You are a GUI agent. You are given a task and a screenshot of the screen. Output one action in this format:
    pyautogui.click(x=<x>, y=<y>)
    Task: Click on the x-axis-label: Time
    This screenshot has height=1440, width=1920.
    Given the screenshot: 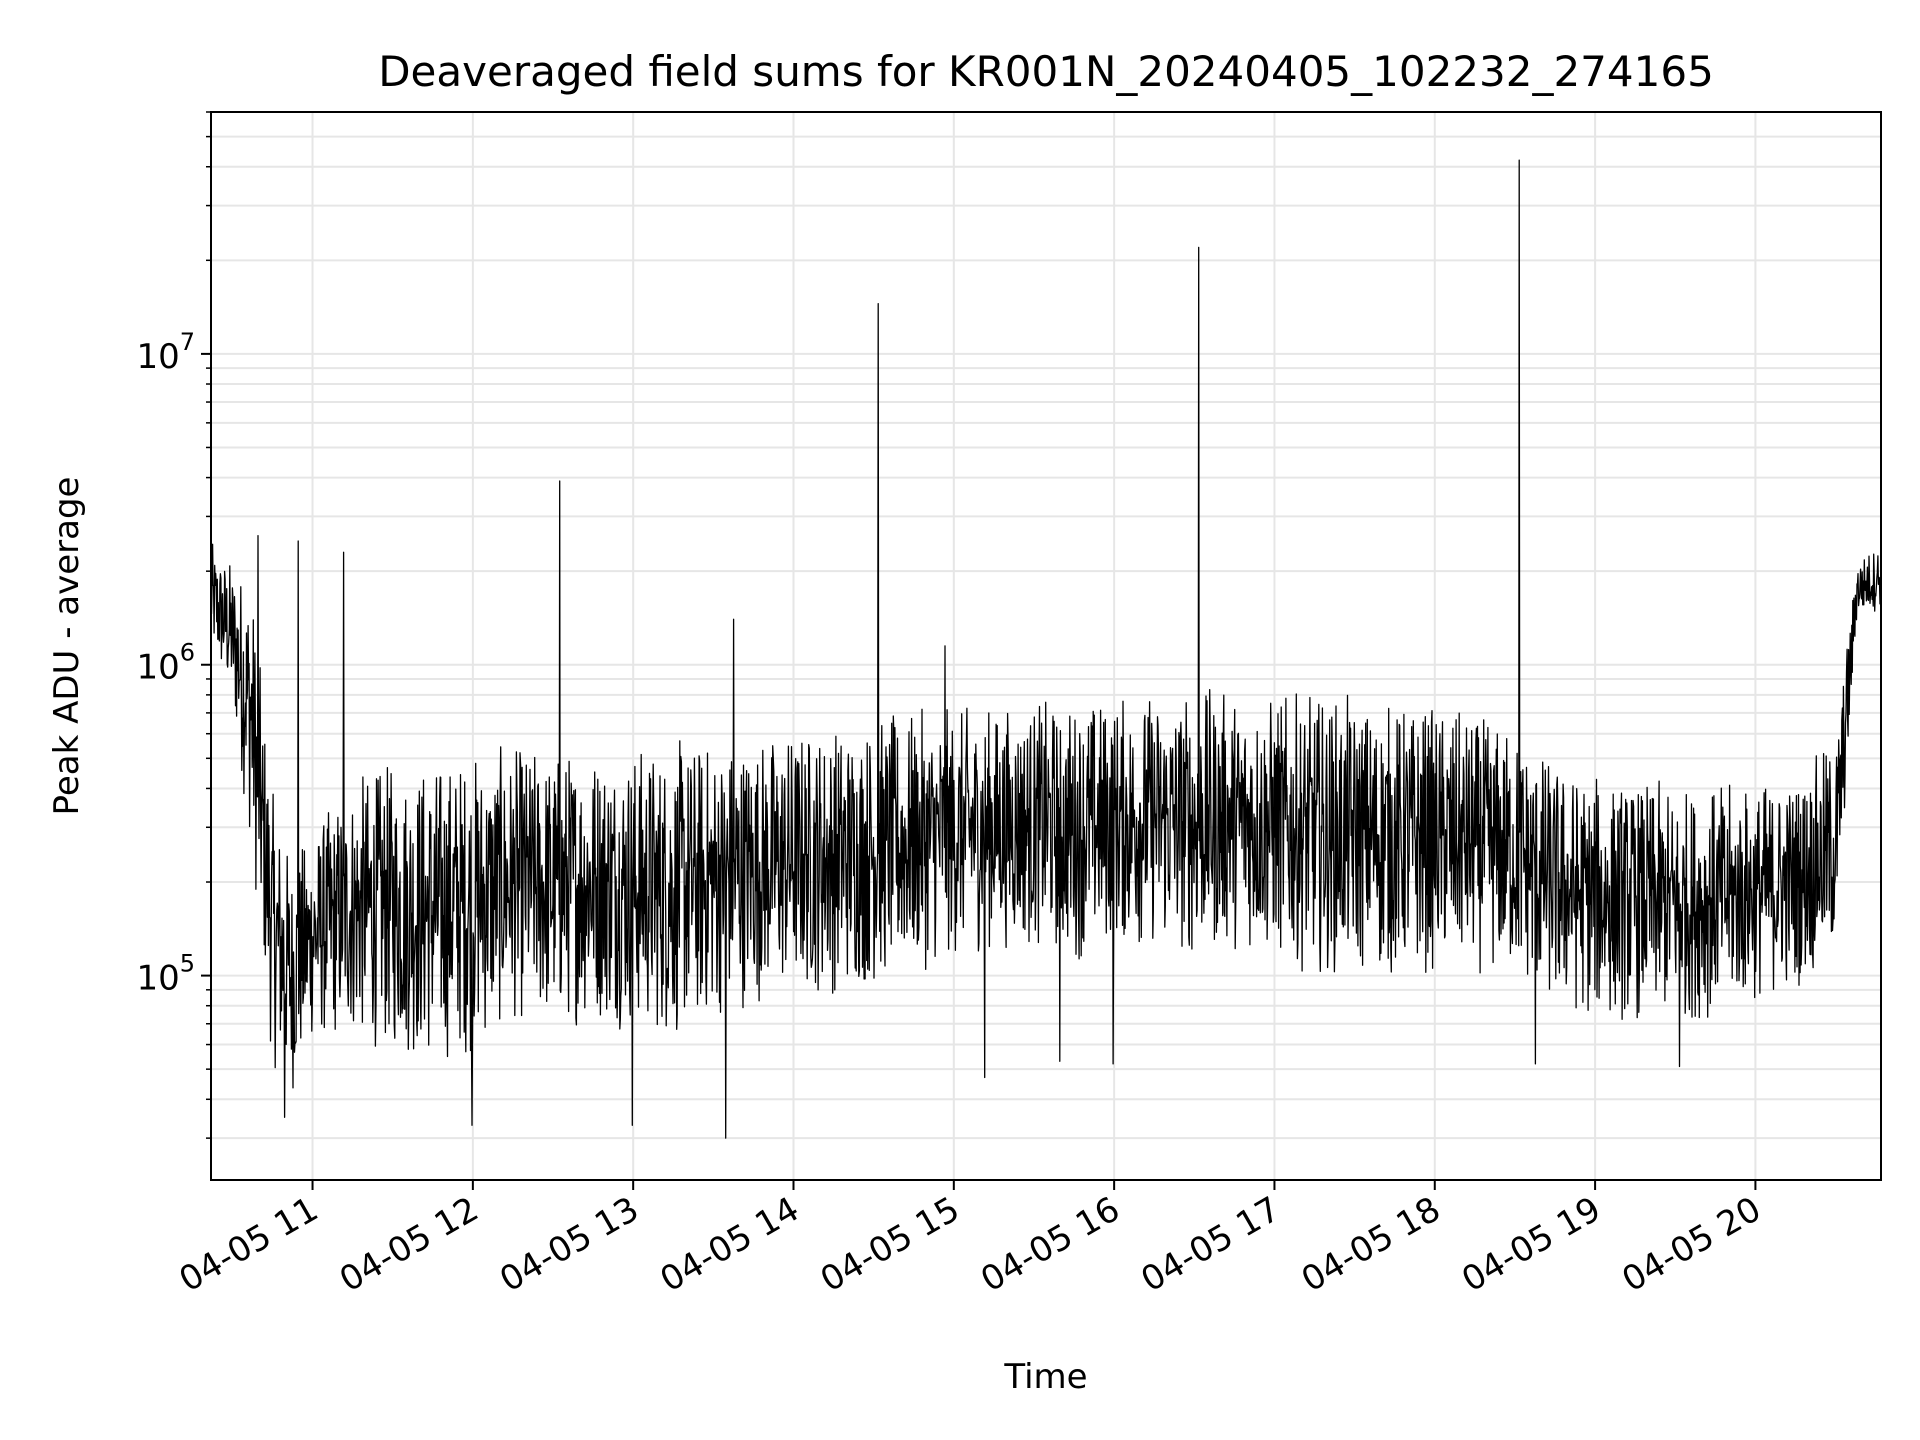 What is the action you would take?
    pyautogui.click(x=1045, y=1377)
    